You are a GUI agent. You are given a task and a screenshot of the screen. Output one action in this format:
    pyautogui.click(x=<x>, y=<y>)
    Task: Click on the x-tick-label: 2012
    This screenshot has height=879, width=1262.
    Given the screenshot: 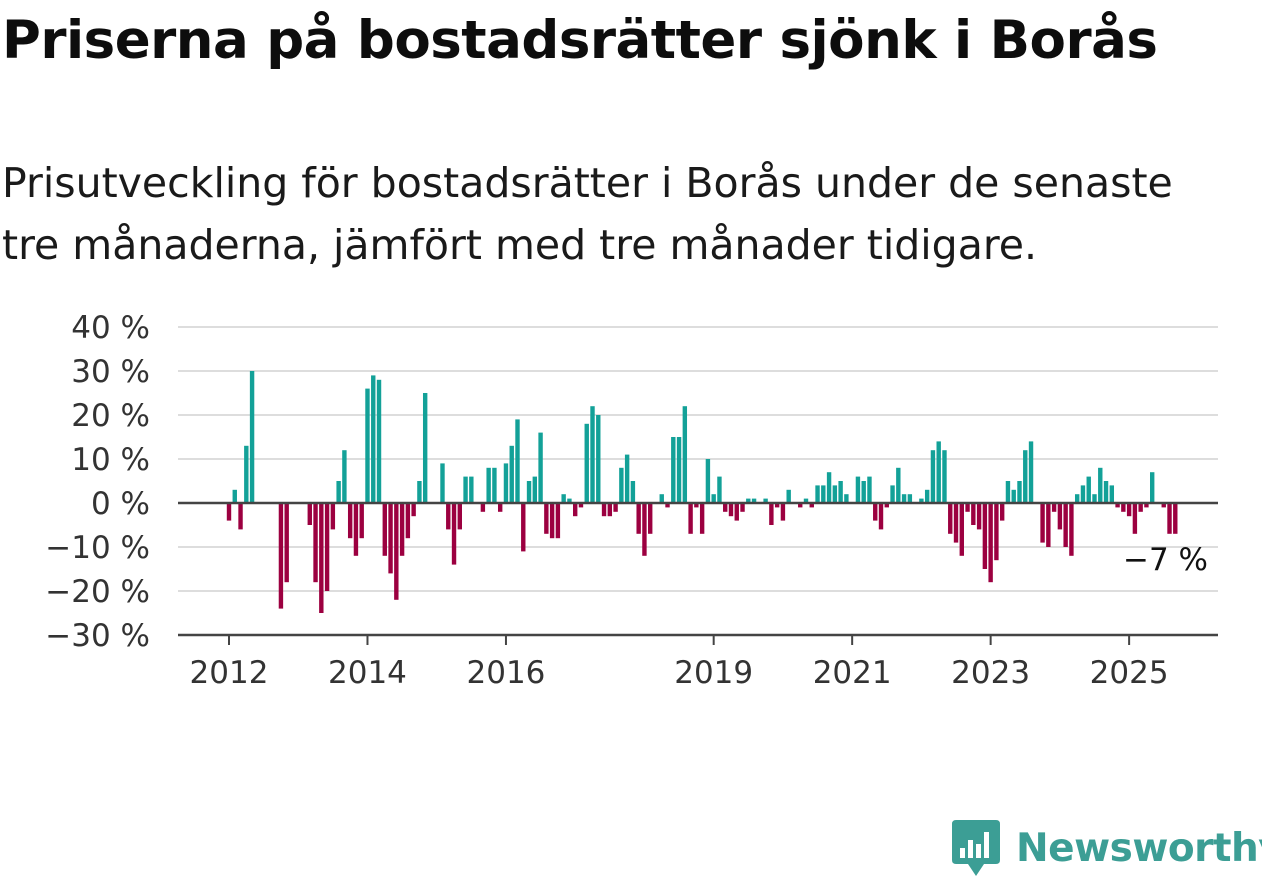 What is the action you would take?
    pyautogui.click(x=229, y=673)
    